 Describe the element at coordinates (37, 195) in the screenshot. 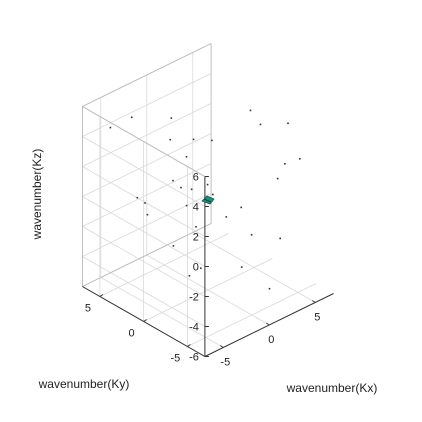

I see `z-axis-label: wavenumber(Kz)` at that location.